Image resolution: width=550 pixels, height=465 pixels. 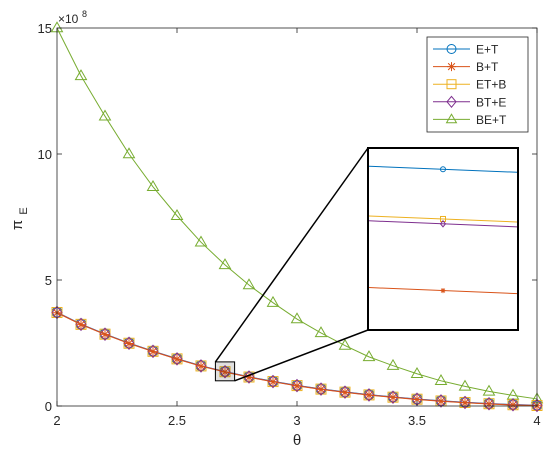 I want to click on y-exponent-power: 8, so click(x=84, y=14).